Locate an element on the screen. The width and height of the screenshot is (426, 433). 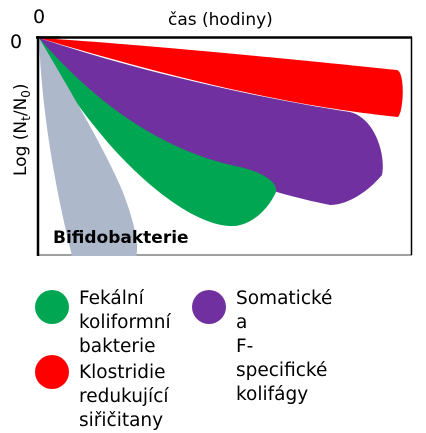
y-axis-title: Log (Nt/N0) is located at coordinates (22, 129).